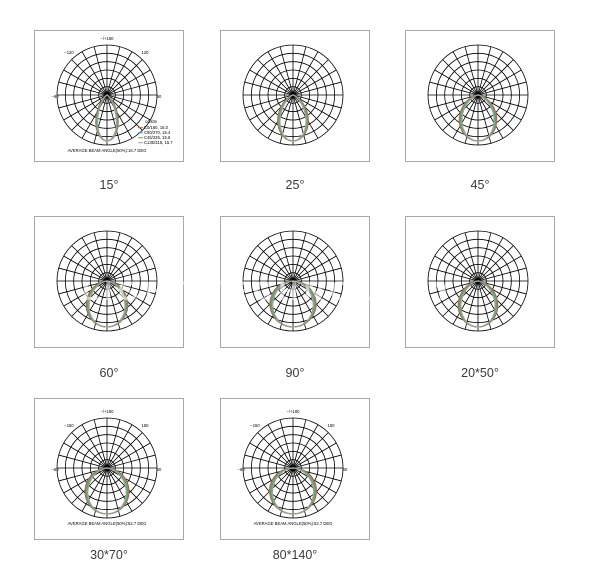 This screenshot has height=578, width=596. I want to click on tick-label: 150, so click(332, 425).